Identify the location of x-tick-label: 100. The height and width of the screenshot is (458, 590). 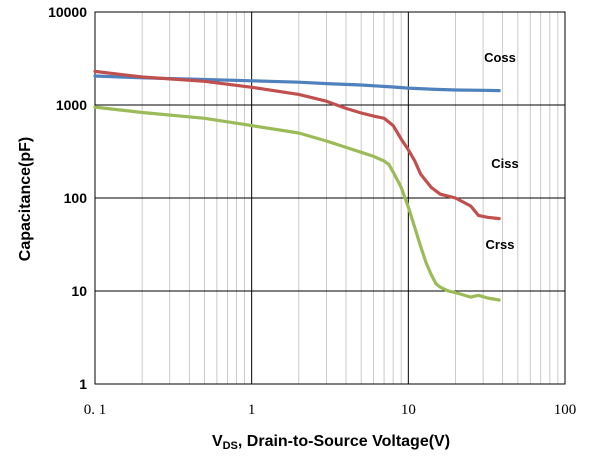
(565, 410).